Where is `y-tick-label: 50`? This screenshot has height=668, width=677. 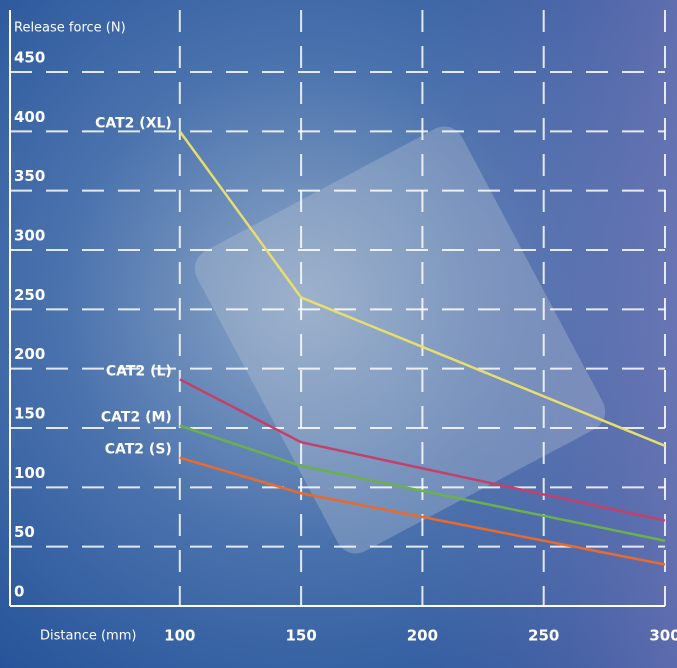 y-tick-label: 50 is located at coordinates (24, 532).